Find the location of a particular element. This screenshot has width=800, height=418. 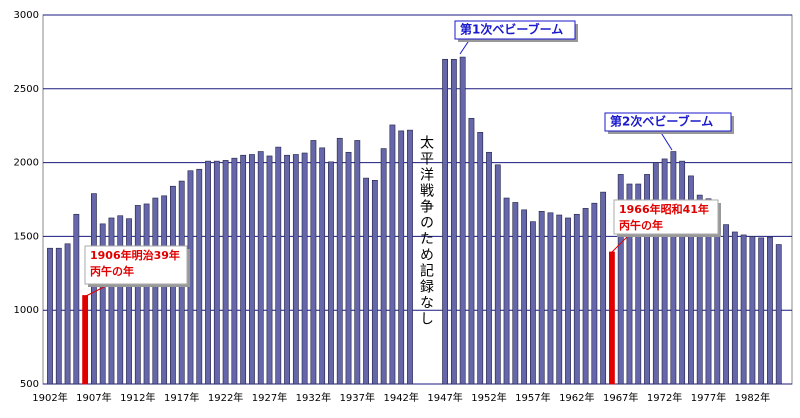

annotation: 第1次ベビーブーム is located at coordinates (511, 29).